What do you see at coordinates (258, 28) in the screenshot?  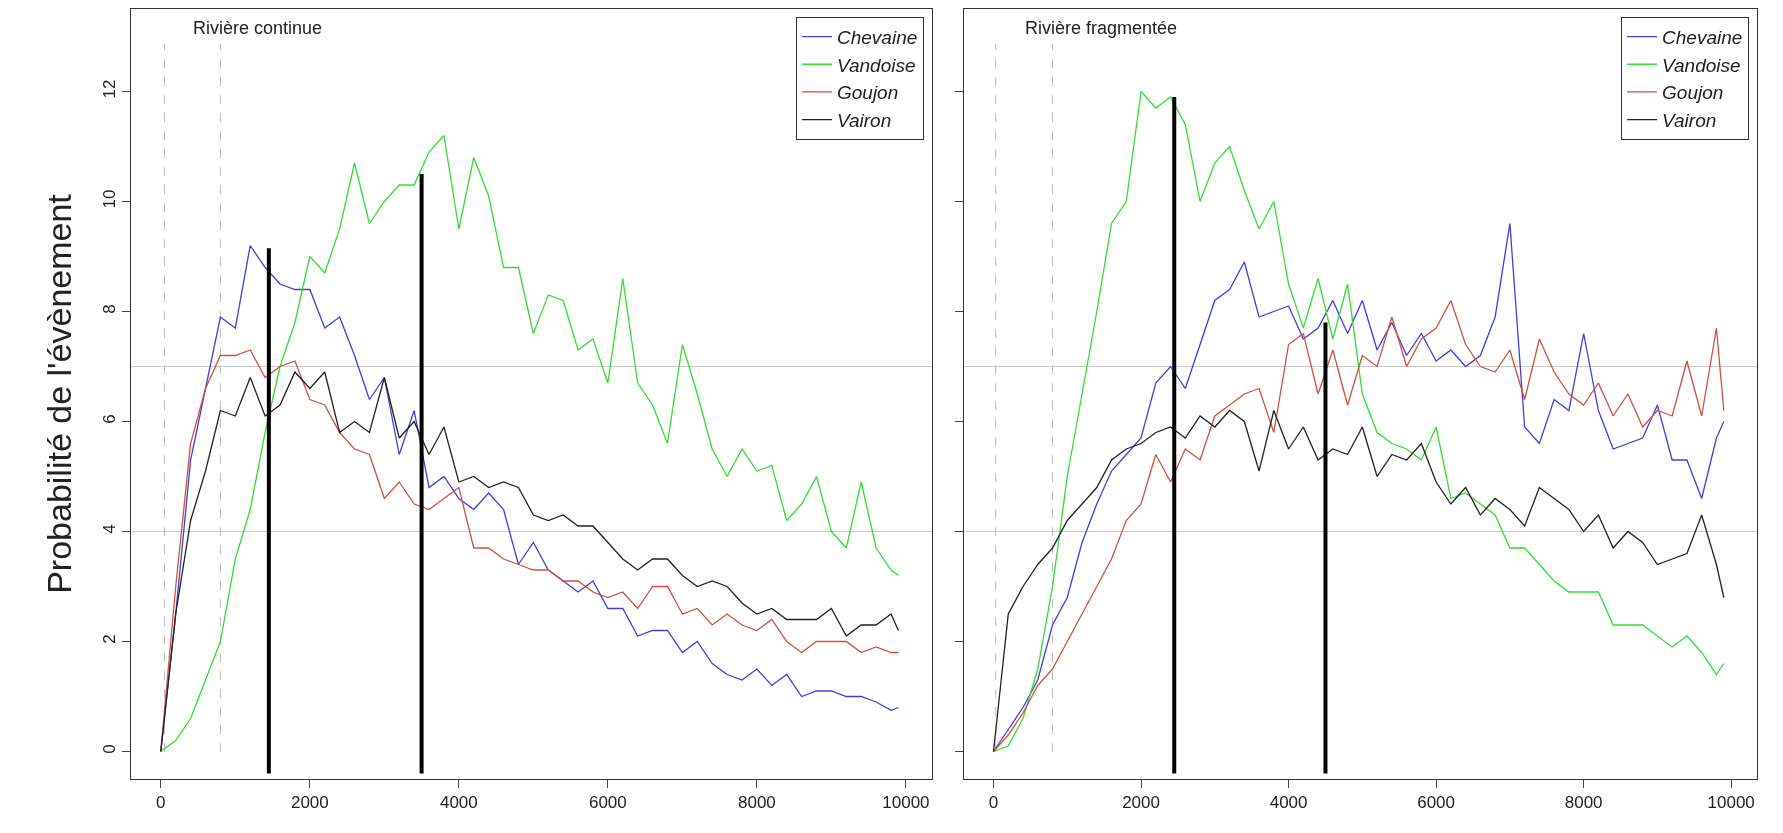 I see `text: Rivière continue` at bounding box center [258, 28].